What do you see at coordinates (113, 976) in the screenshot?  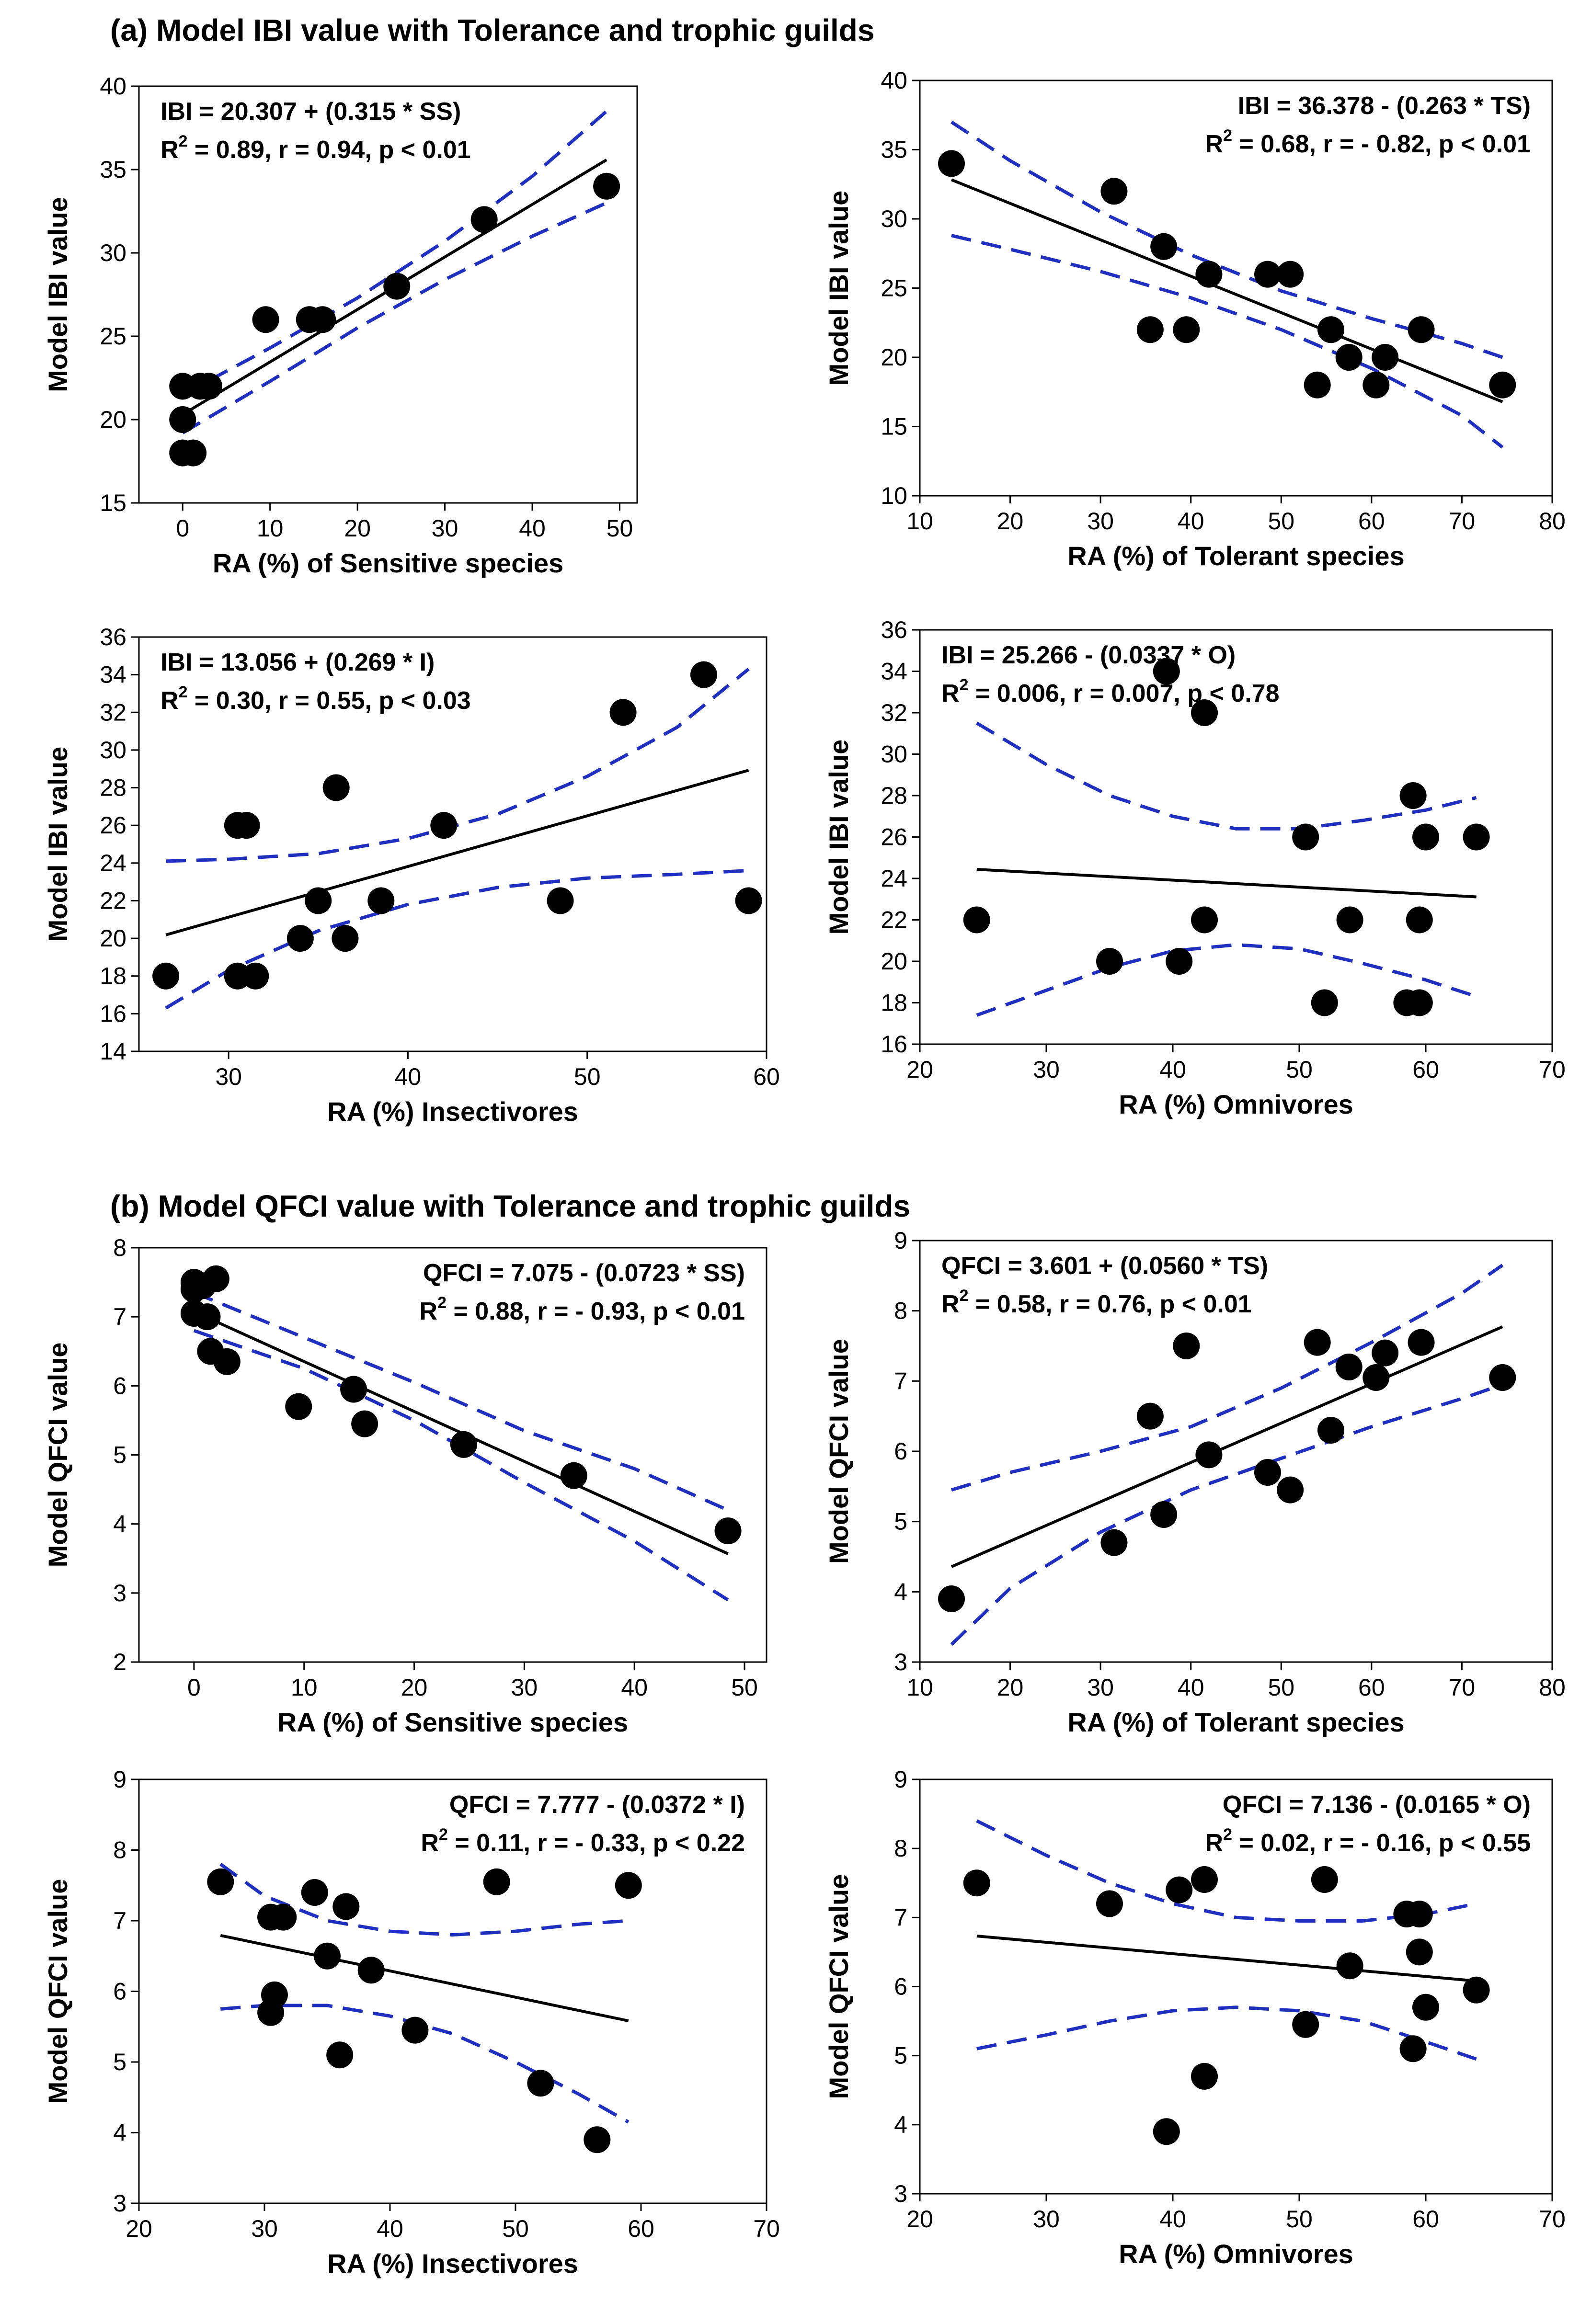 I see `y-tick-label: 18` at bounding box center [113, 976].